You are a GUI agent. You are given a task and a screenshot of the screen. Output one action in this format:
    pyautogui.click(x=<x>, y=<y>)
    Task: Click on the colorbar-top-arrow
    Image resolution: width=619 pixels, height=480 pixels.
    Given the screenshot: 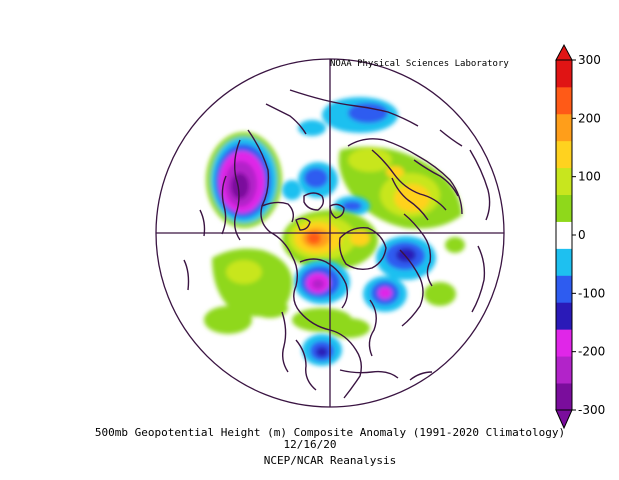 What is the action you would take?
    pyautogui.click(x=564, y=52)
    